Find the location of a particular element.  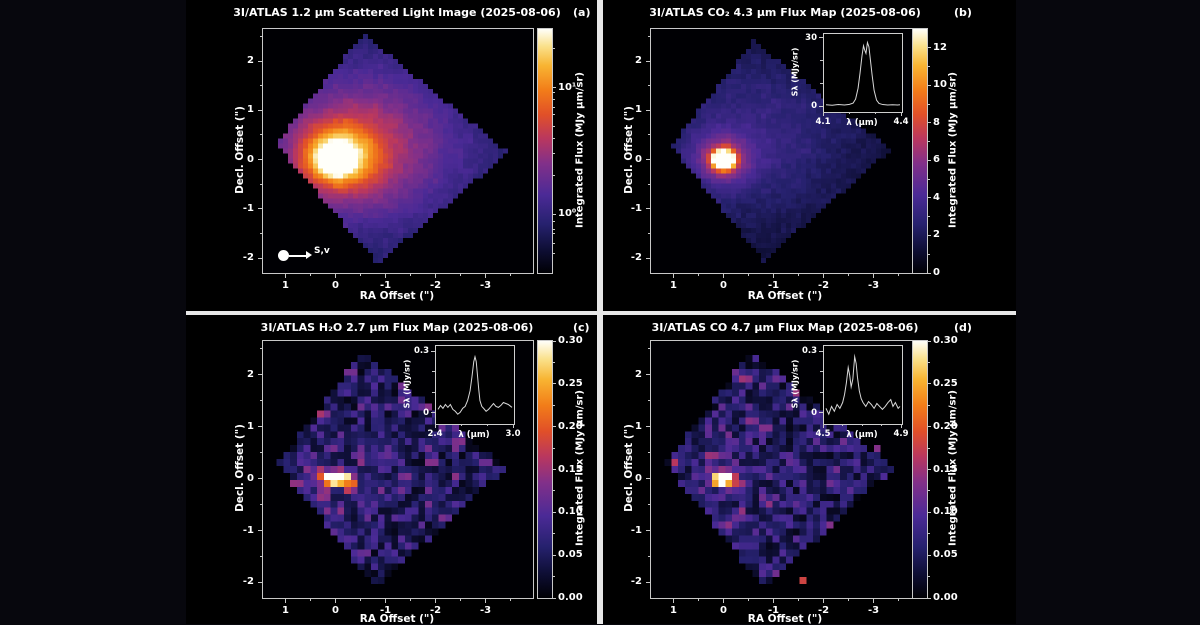

inset-x-tick-label: 3.0 is located at coordinates (513, 434).